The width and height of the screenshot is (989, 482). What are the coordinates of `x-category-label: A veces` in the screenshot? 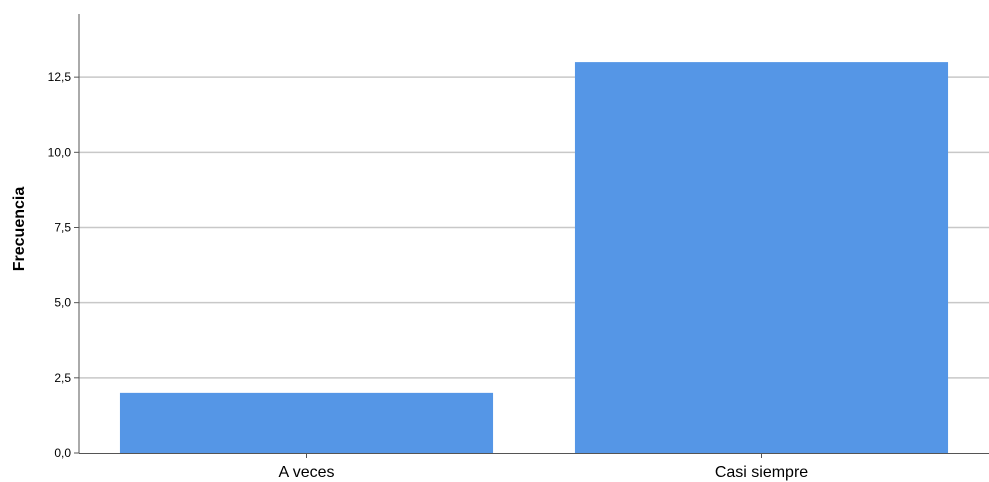 It's located at (306, 472).